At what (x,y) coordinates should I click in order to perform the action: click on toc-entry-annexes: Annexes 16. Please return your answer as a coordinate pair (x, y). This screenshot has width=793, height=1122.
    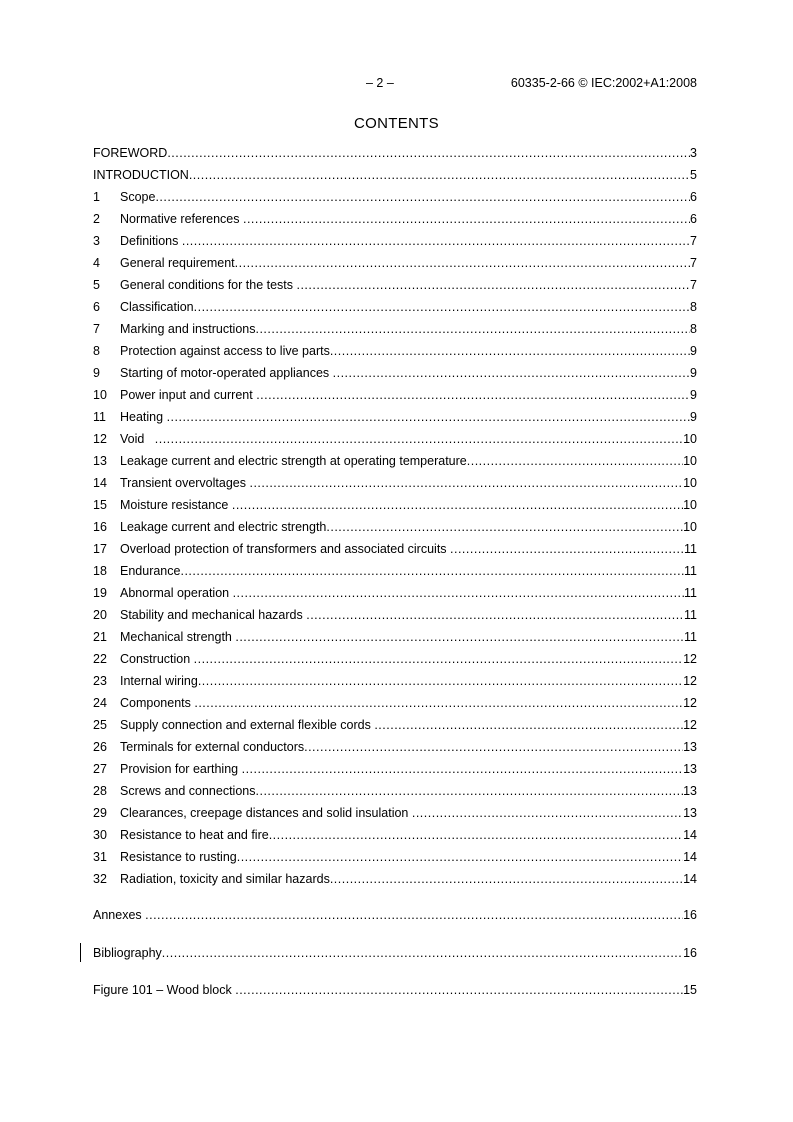
    Looking at the image, I should click on (395, 915).